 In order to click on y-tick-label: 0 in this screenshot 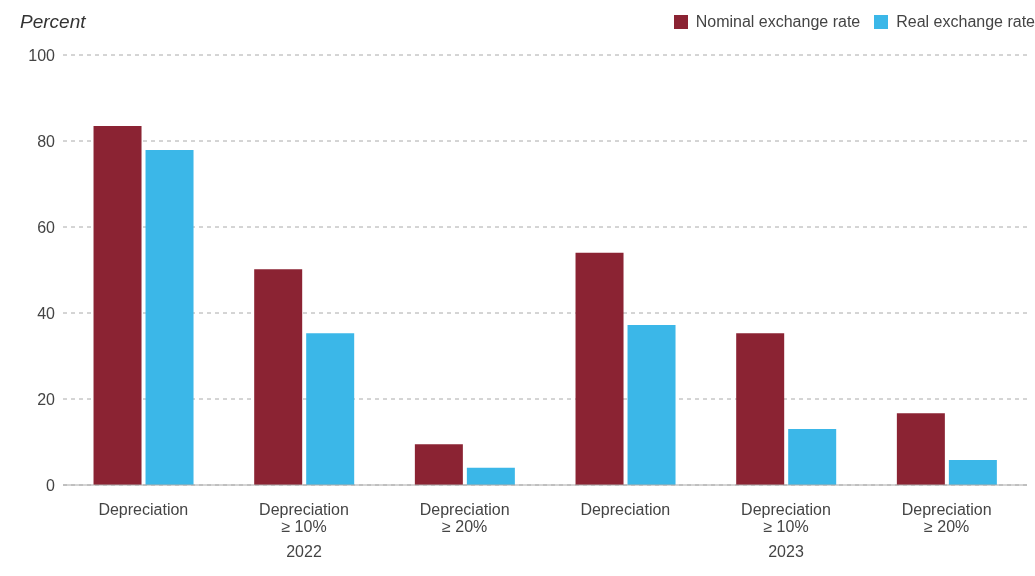, I will do `click(51, 485)`.